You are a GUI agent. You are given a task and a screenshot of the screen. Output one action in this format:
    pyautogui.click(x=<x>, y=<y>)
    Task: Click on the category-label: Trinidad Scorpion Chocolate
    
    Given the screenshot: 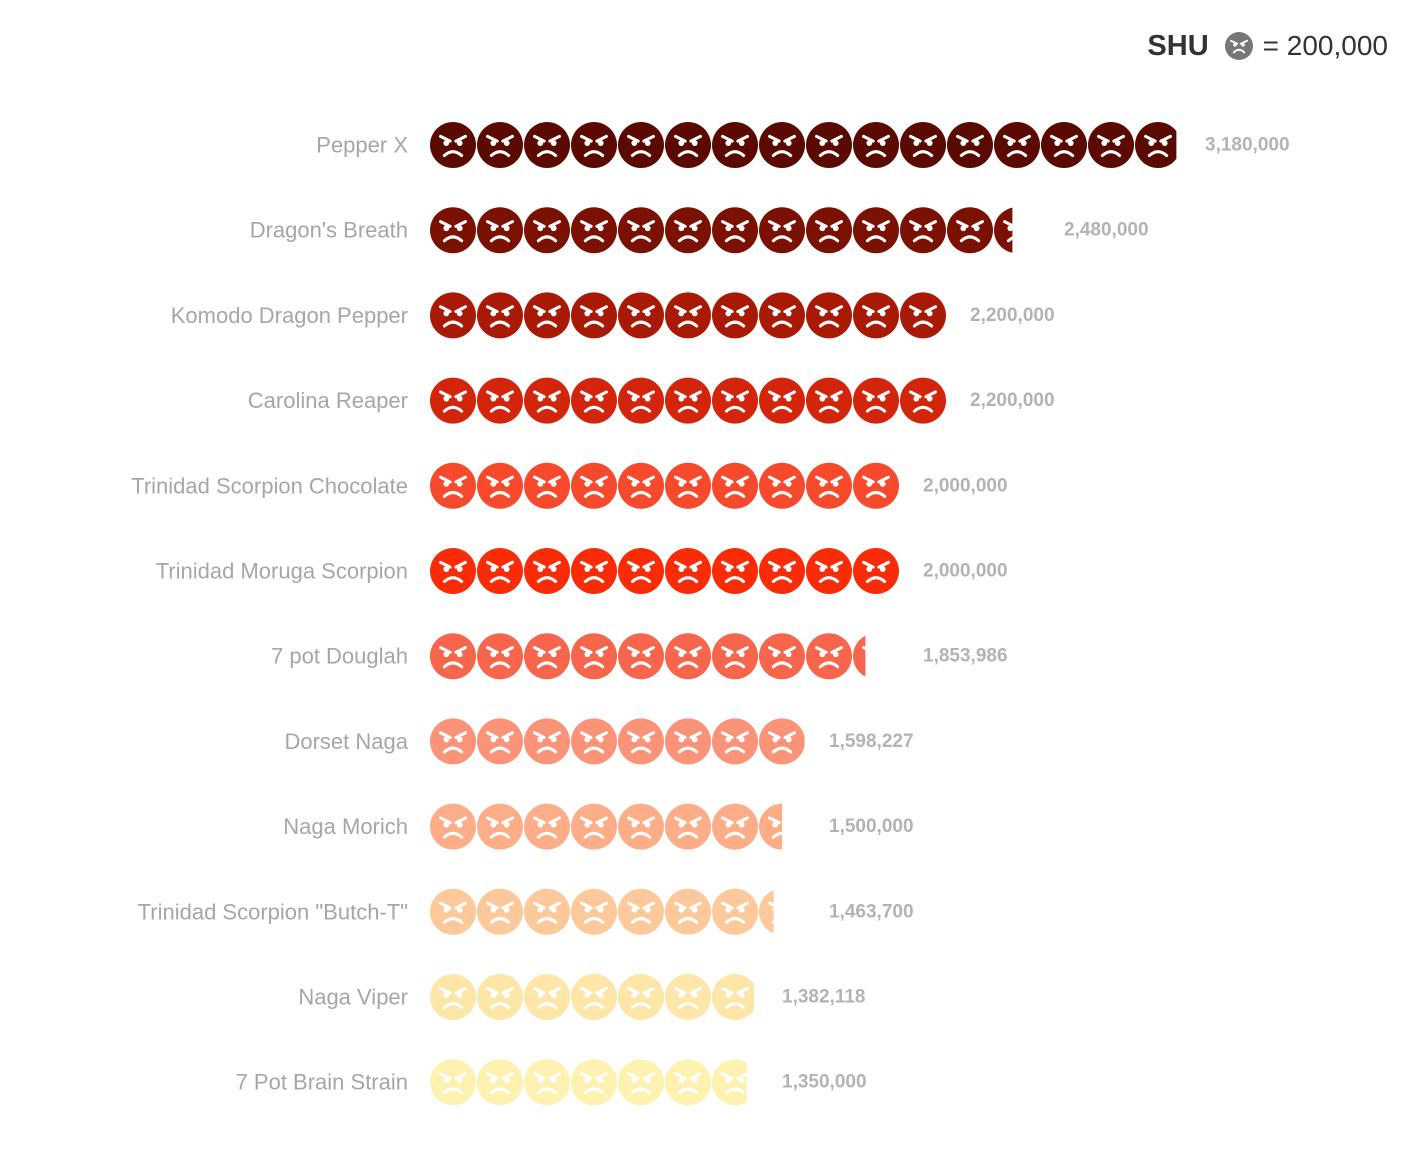 What is the action you would take?
    pyautogui.click(x=269, y=485)
    